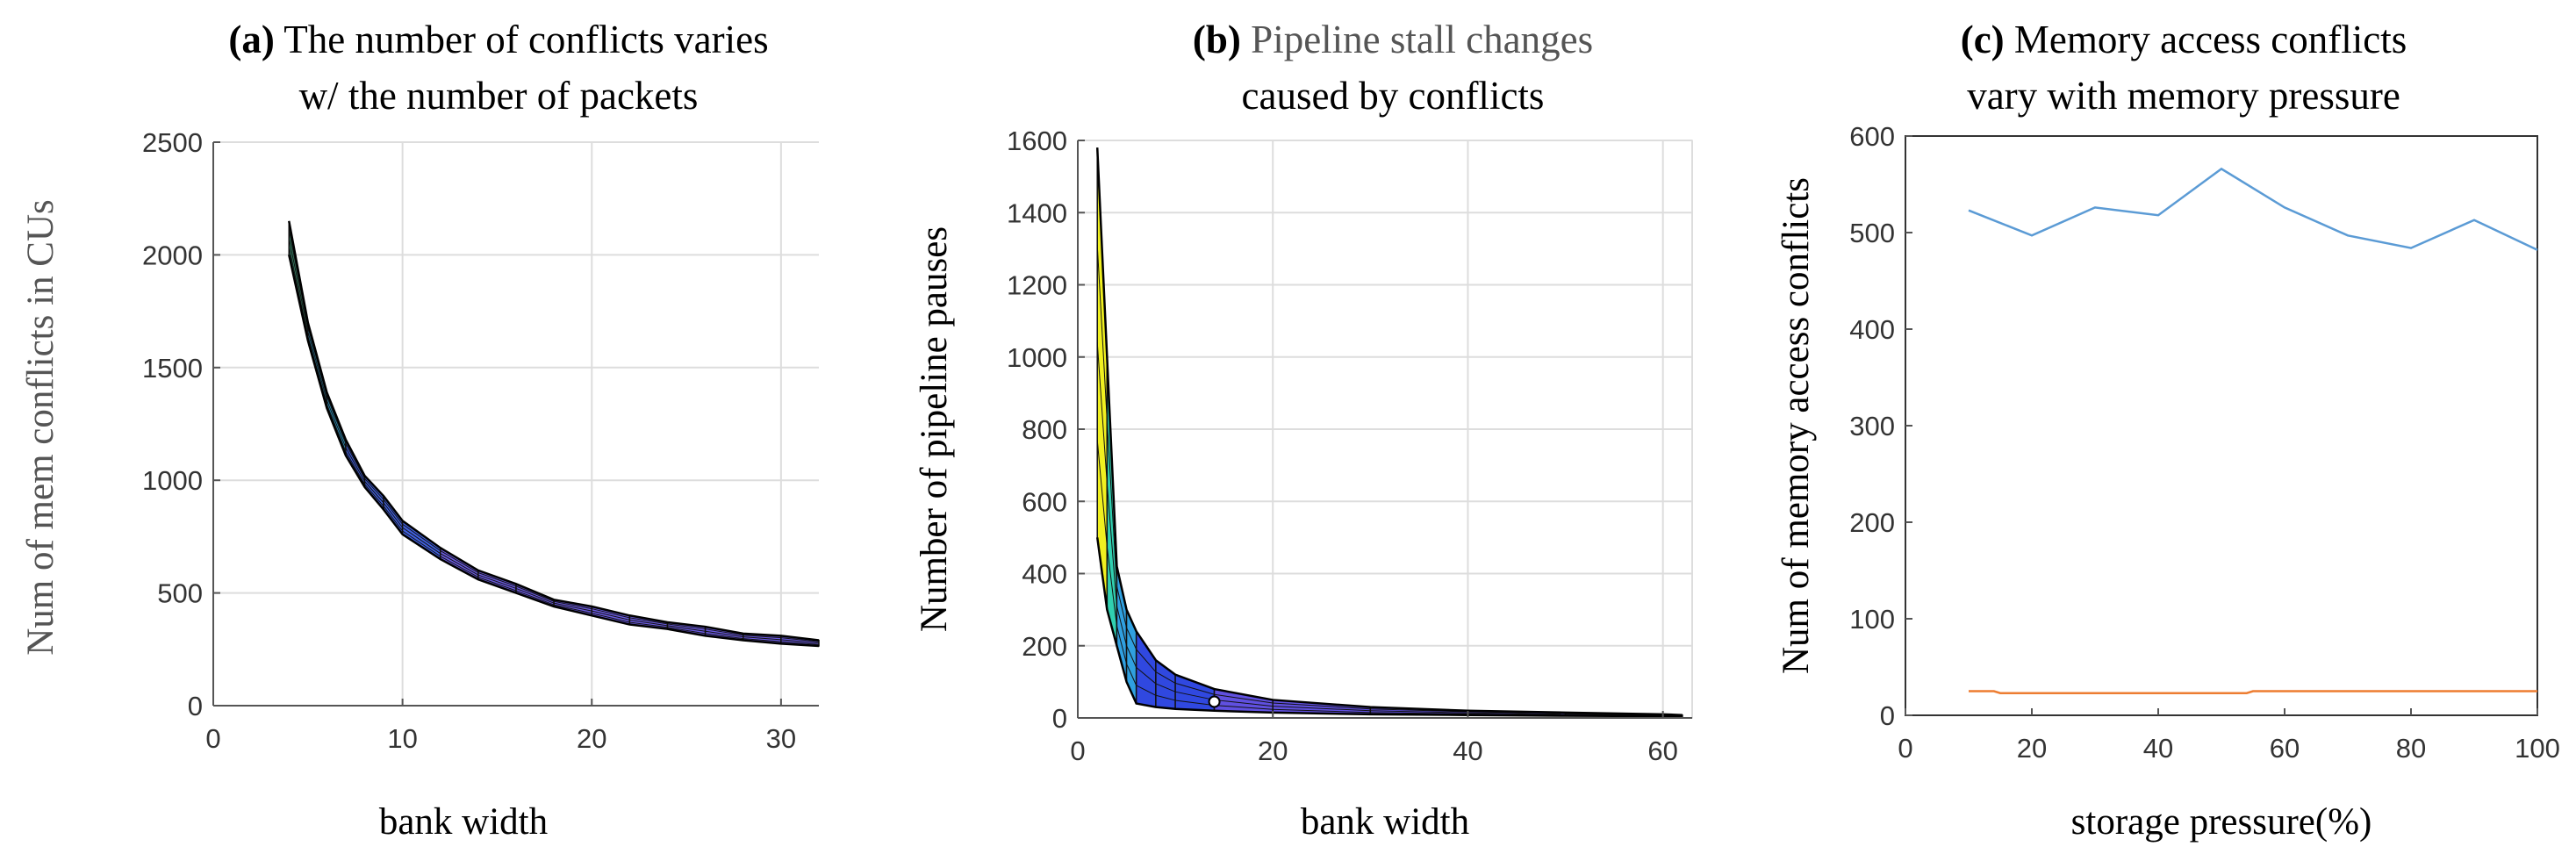 The height and width of the screenshot is (861, 2576). Describe the element at coordinates (526, 39) in the screenshot. I see `panel-a-title-text-1: The number of conflicts varies` at that location.